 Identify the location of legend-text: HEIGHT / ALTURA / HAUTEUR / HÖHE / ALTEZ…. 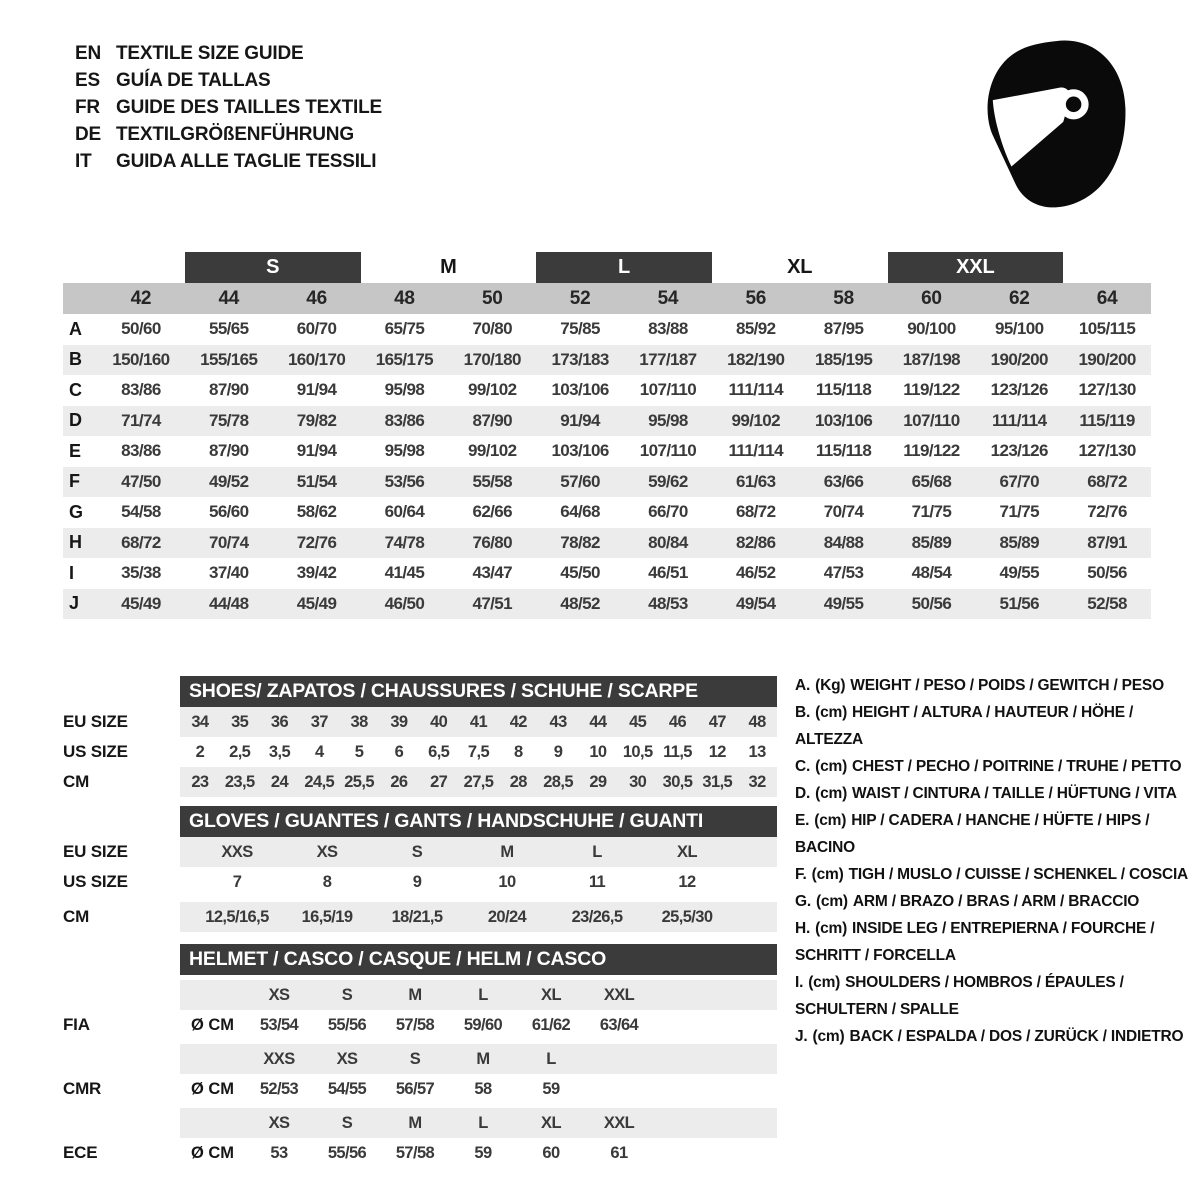
(964, 726).